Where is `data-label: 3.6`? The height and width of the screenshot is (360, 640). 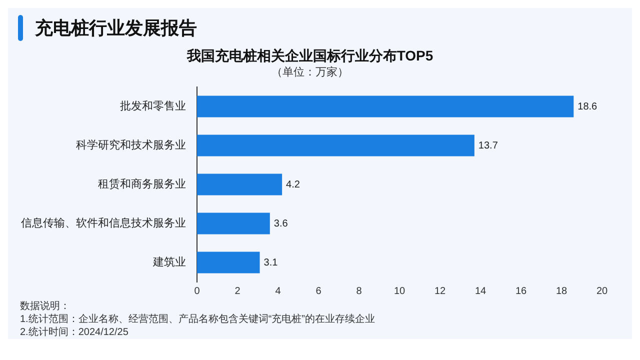 data-label: 3.6 is located at coordinates (281, 224).